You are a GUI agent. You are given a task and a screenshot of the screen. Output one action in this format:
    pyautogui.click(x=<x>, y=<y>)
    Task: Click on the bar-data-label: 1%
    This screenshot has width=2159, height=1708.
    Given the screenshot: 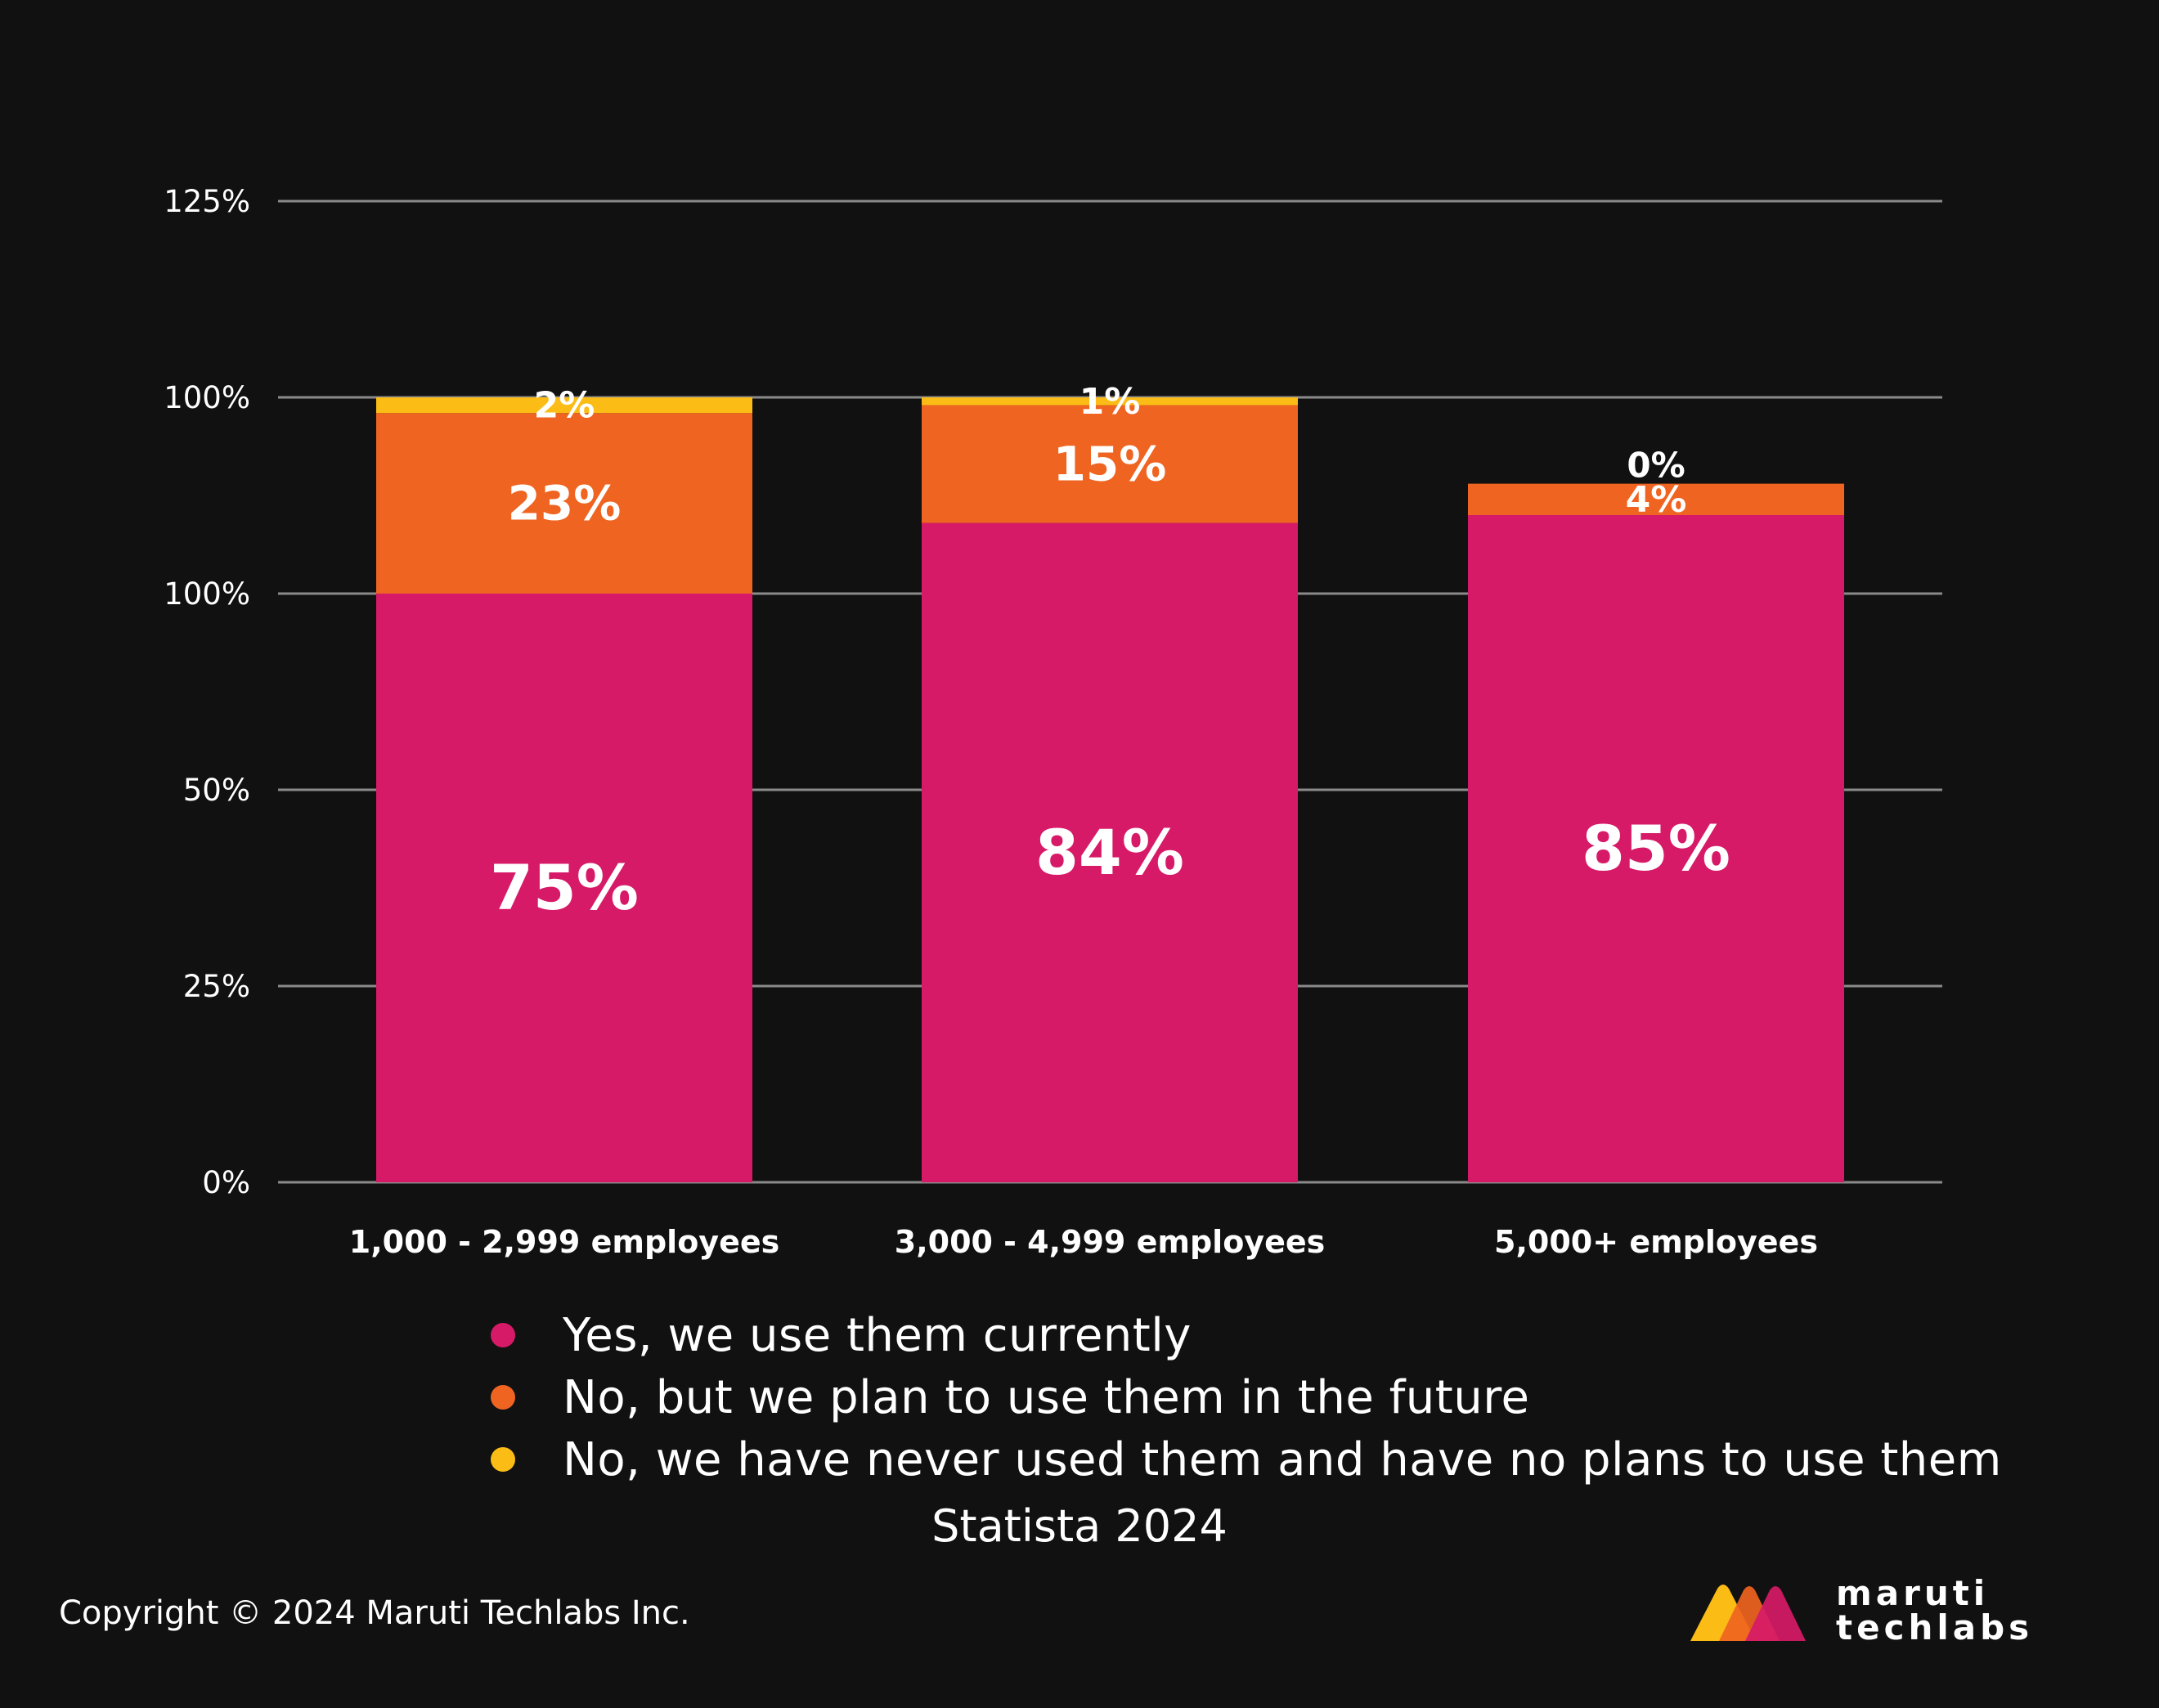 What is the action you would take?
    pyautogui.click(x=1110, y=402)
    